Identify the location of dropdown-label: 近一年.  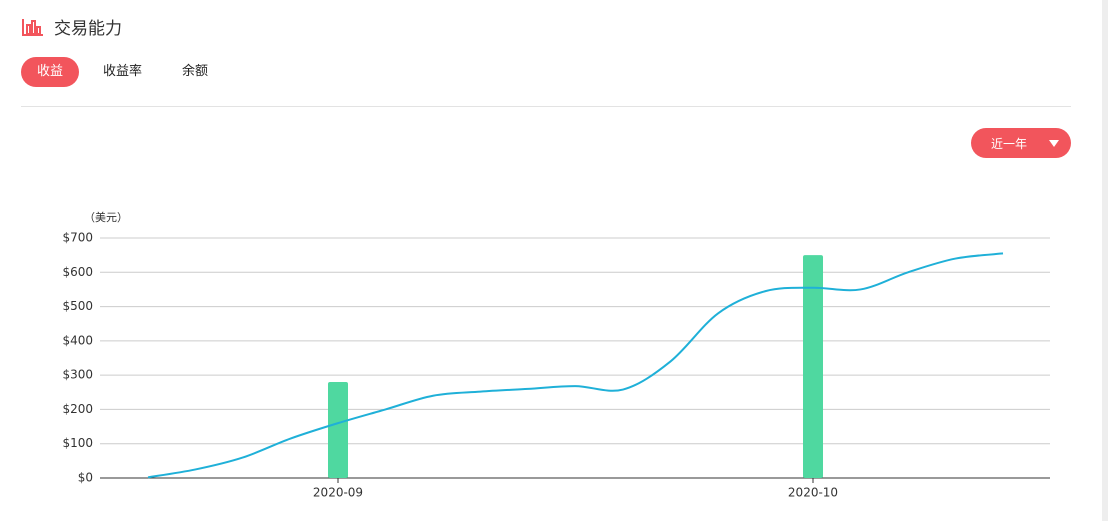
(1009, 143).